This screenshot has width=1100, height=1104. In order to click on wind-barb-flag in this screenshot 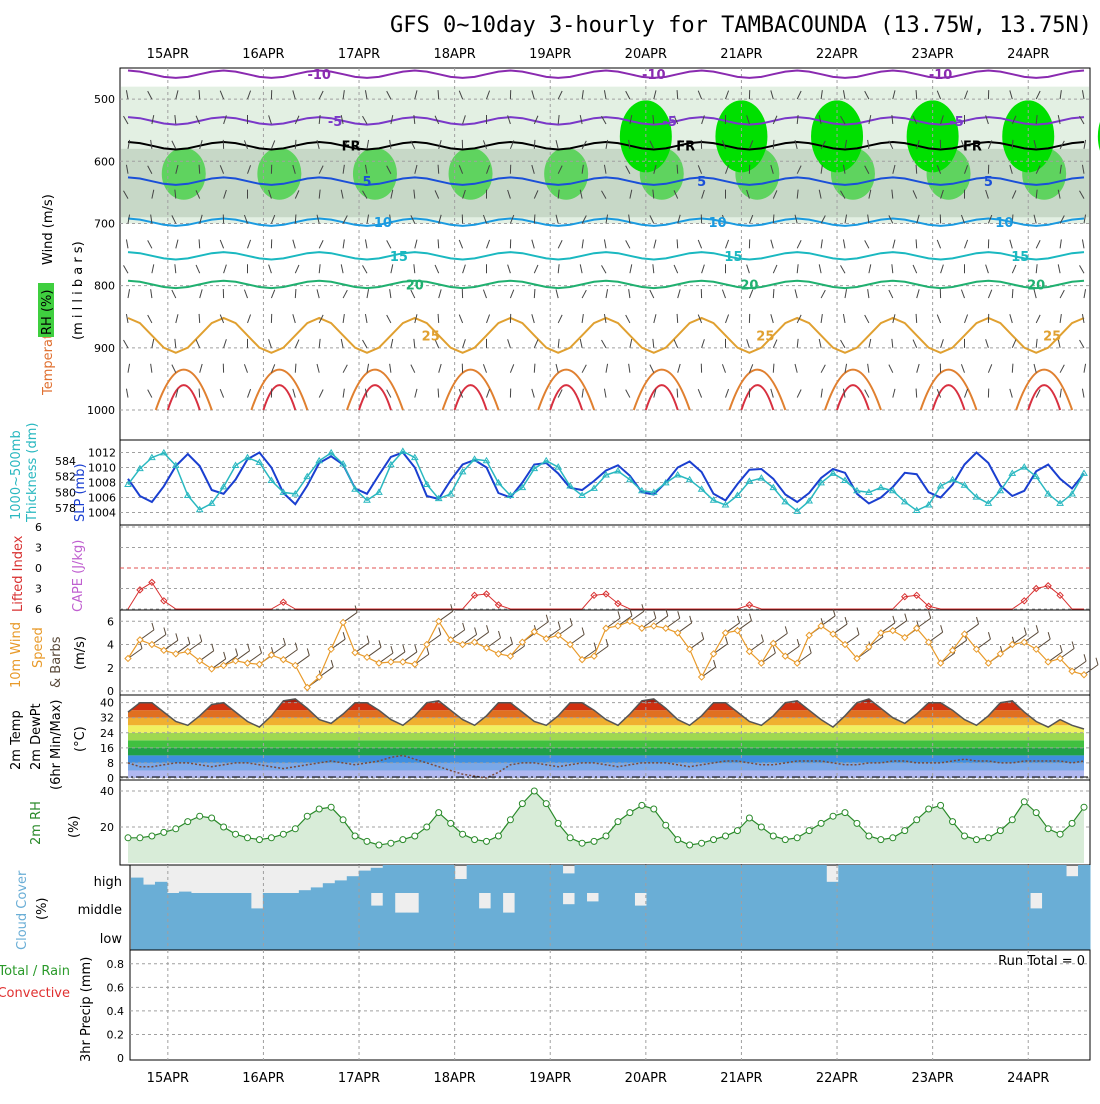, I will do `click(1097, 661)`.